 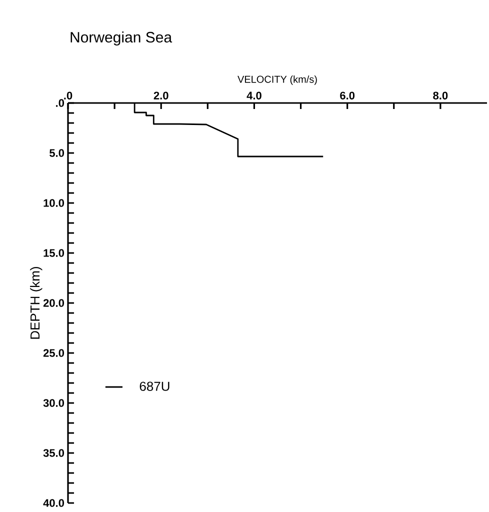 I want to click on y-tick-label: 10.0, so click(x=54, y=203).